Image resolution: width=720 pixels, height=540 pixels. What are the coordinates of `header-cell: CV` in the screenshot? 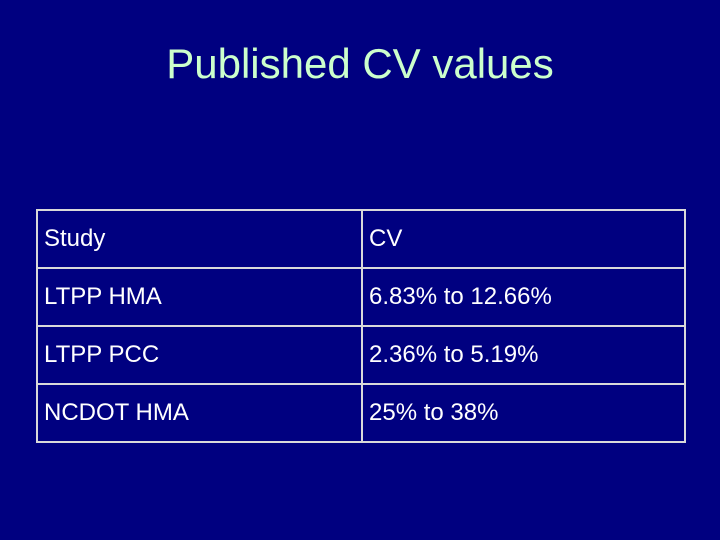 It's located at (523, 239).